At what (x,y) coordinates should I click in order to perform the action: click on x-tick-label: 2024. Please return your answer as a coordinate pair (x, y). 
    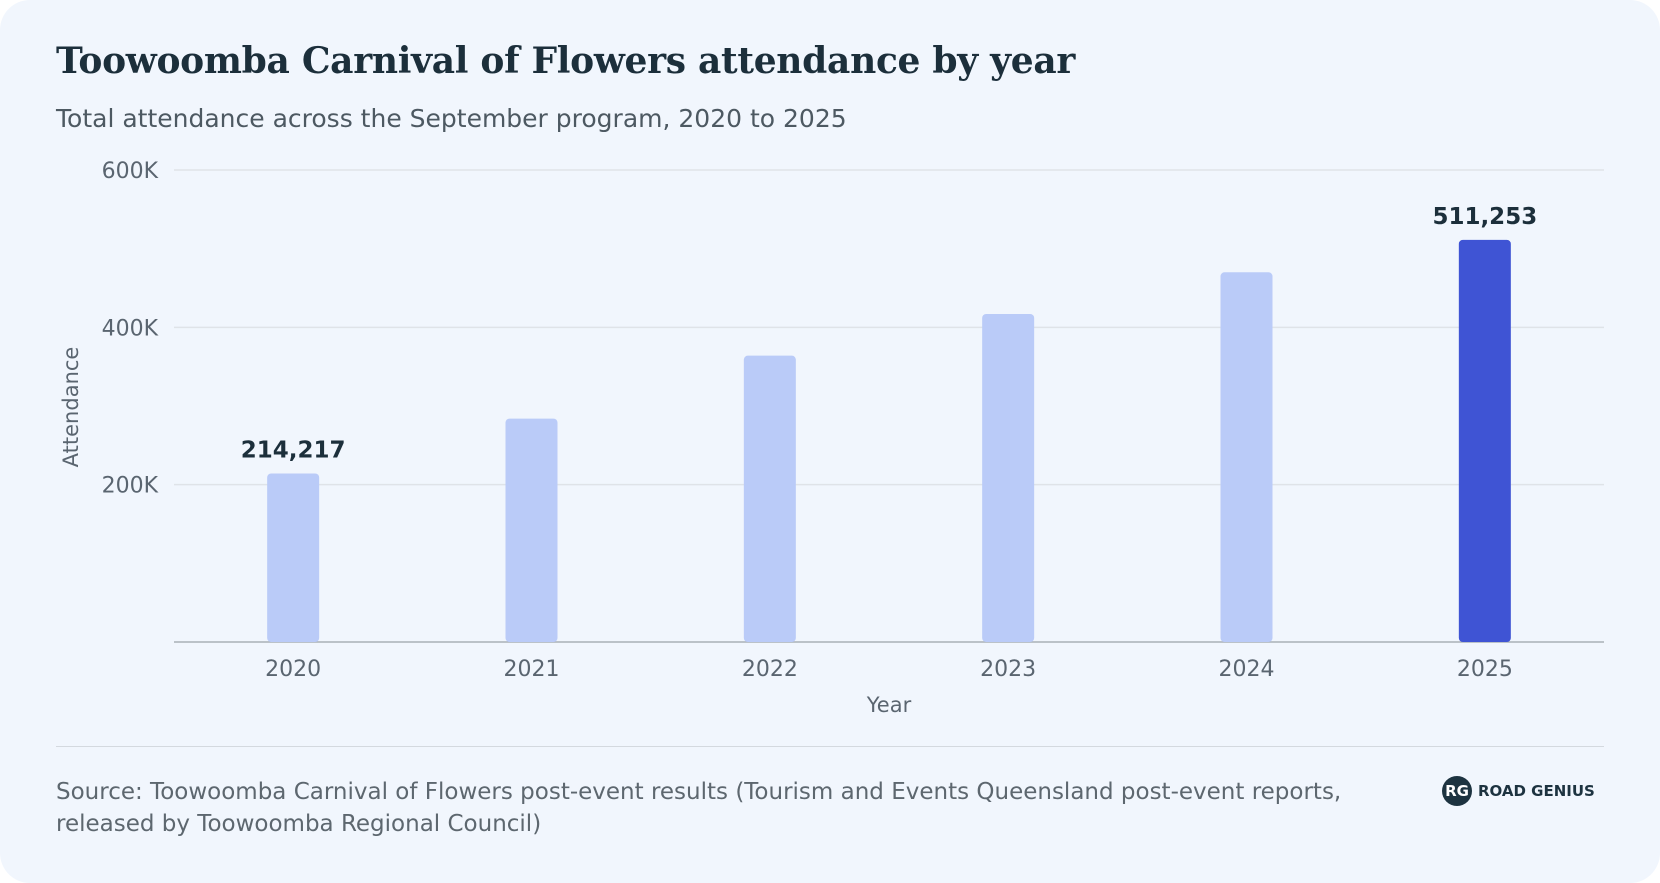
    Looking at the image, I should click on (1247, 669).